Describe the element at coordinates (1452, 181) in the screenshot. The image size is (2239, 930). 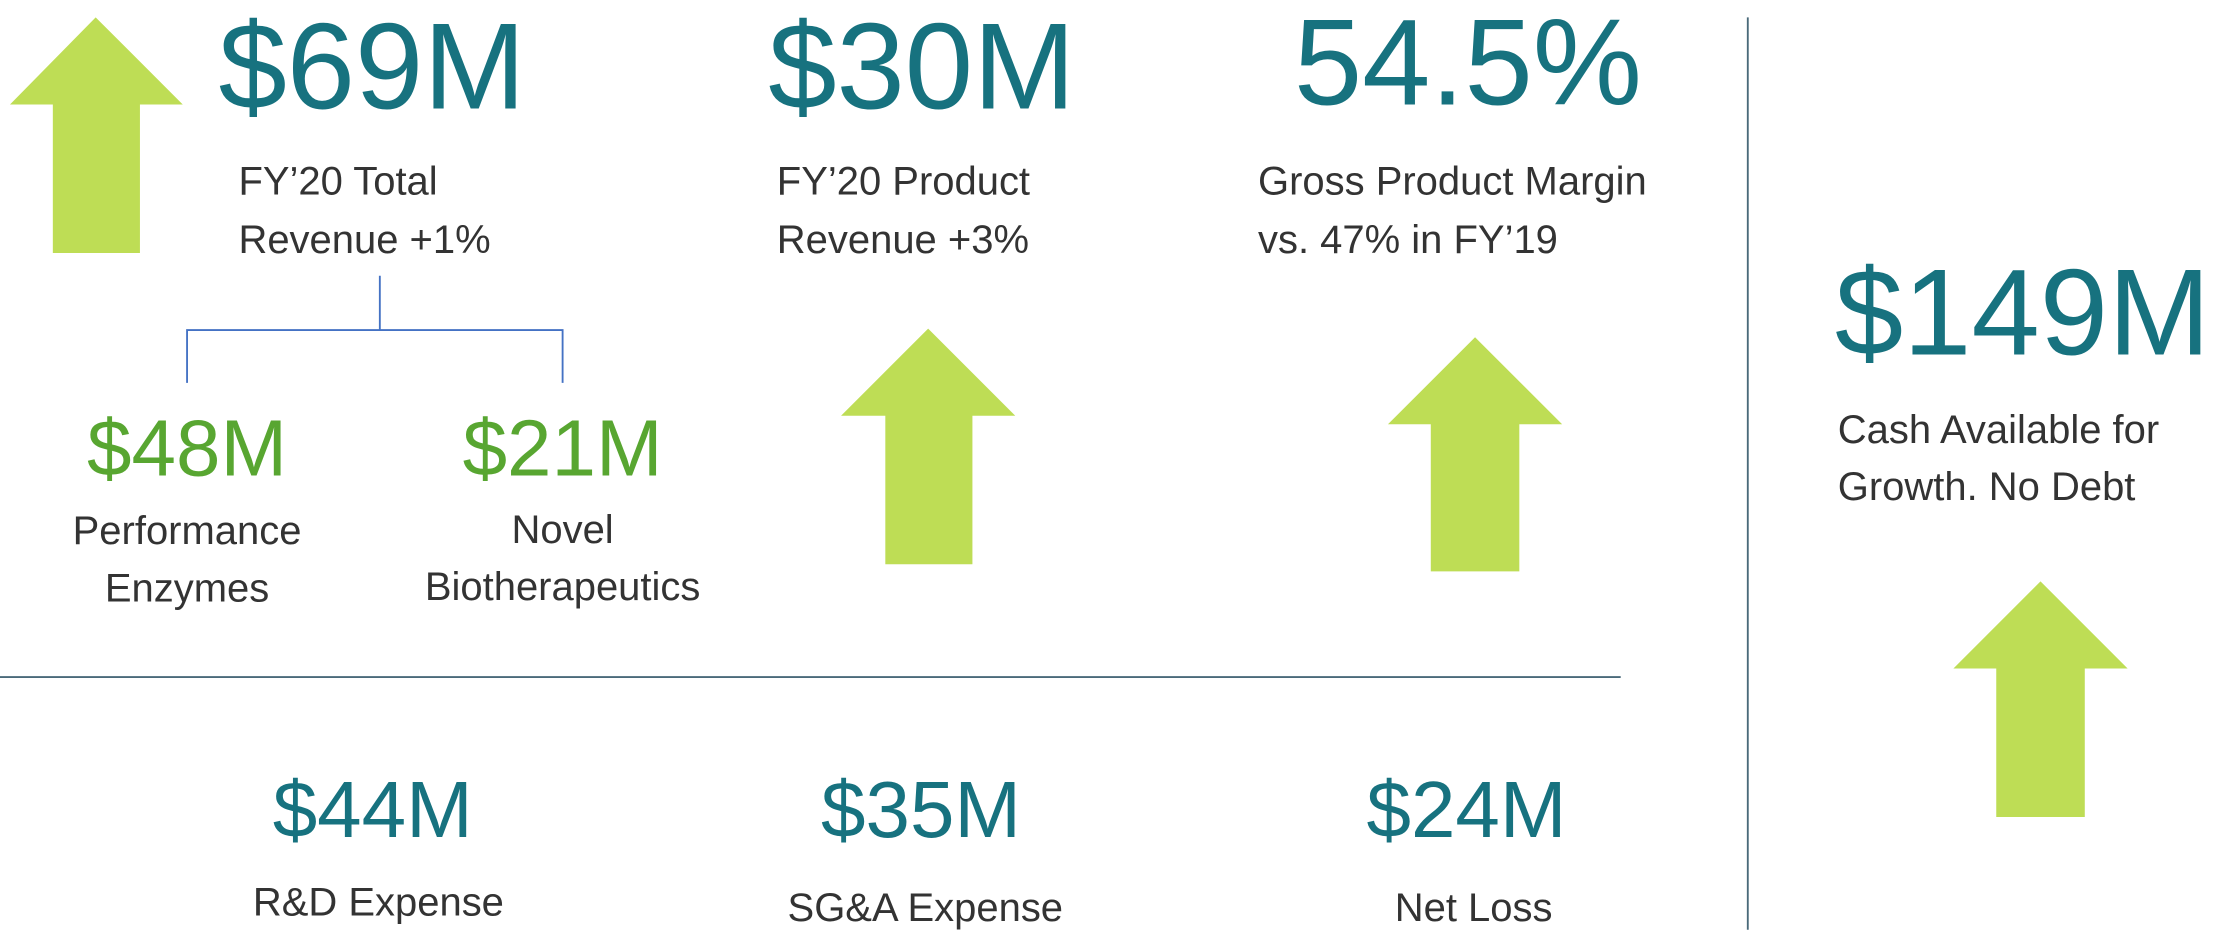
I see `metric-label: Gross Product Margin` at that location.